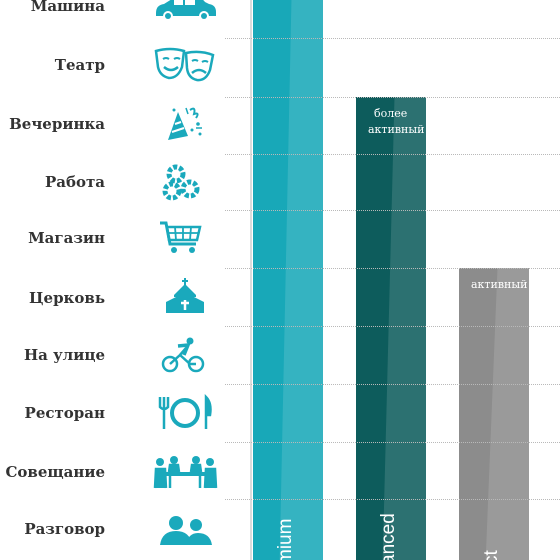 The image size is (560, 560). I want to click on chart-row: Разговор, so click(280, 529).